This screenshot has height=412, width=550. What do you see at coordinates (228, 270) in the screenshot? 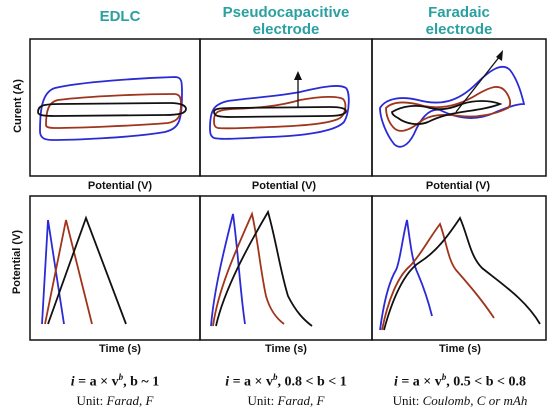
I see `pseudo-gcd-blue` at bounding box center [228, 270].